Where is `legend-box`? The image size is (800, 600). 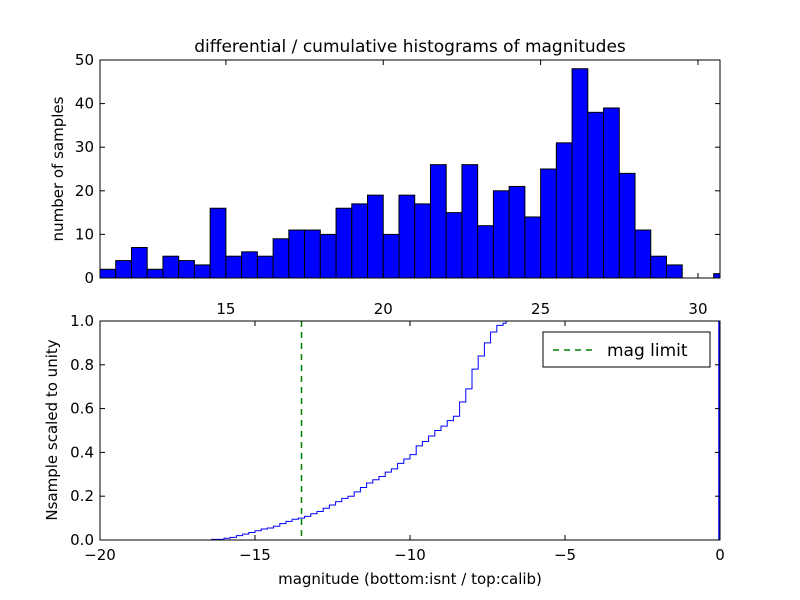 legend-box is located at coordinates (626, 349).